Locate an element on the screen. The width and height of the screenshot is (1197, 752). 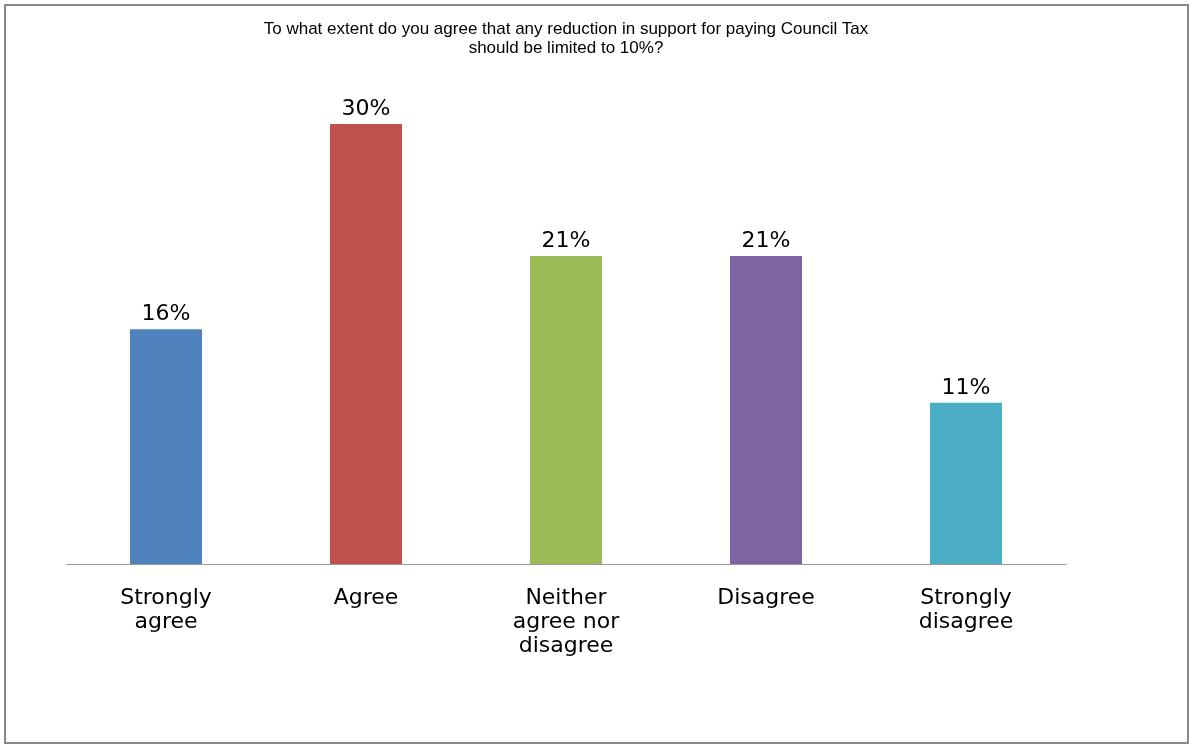
x-tick-label: Neither agree nor disagree is located at coordinates (566, 620).